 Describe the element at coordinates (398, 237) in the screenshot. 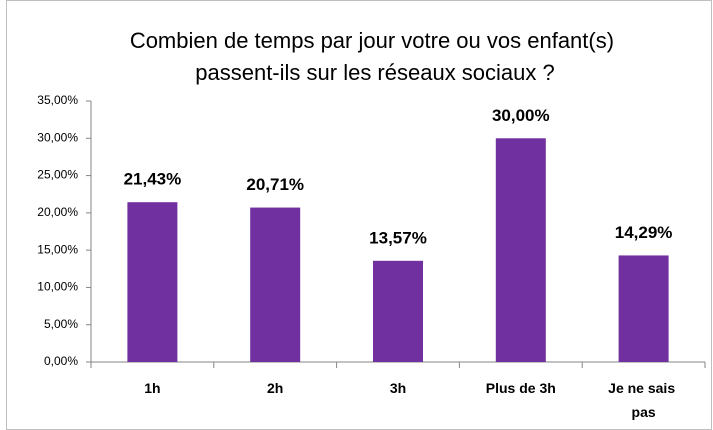

I see `value-label: 13,57%` at that location.